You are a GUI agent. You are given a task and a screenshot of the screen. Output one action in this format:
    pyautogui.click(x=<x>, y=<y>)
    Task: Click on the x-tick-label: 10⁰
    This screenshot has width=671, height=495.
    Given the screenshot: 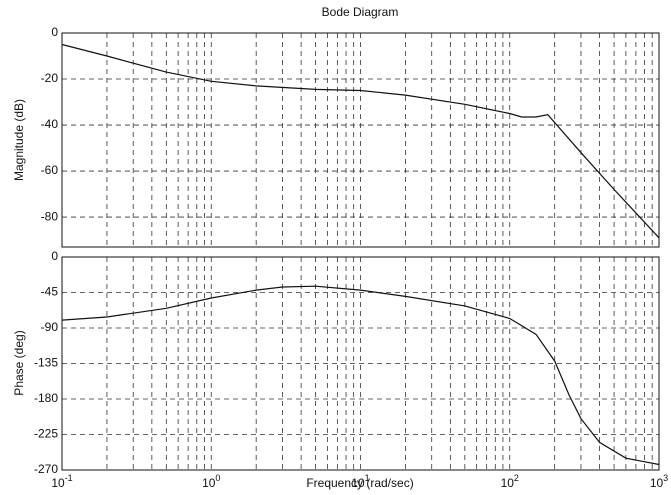 What is the action you would take?
    pyautogui.click(x=211, y=481)
    